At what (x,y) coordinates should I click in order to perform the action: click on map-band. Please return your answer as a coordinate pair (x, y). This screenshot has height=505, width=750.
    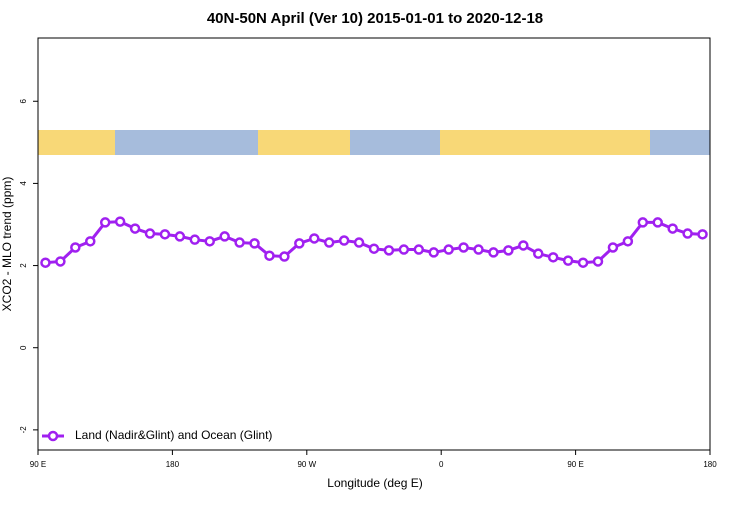
    Looking at the image, I should click on (374, 142).